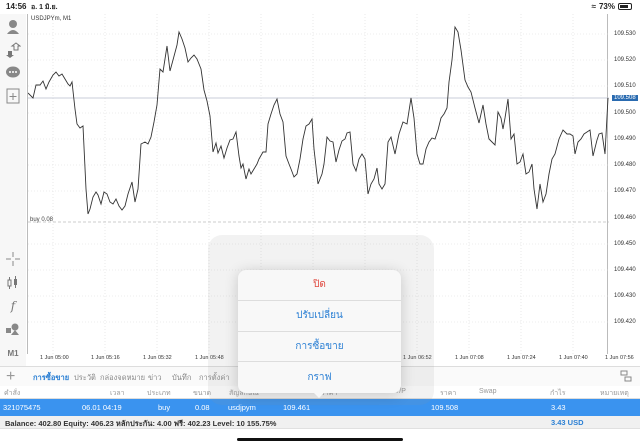 This screenshot has width=640, height=447. I want to click on objects-icon, so click(13, 329).